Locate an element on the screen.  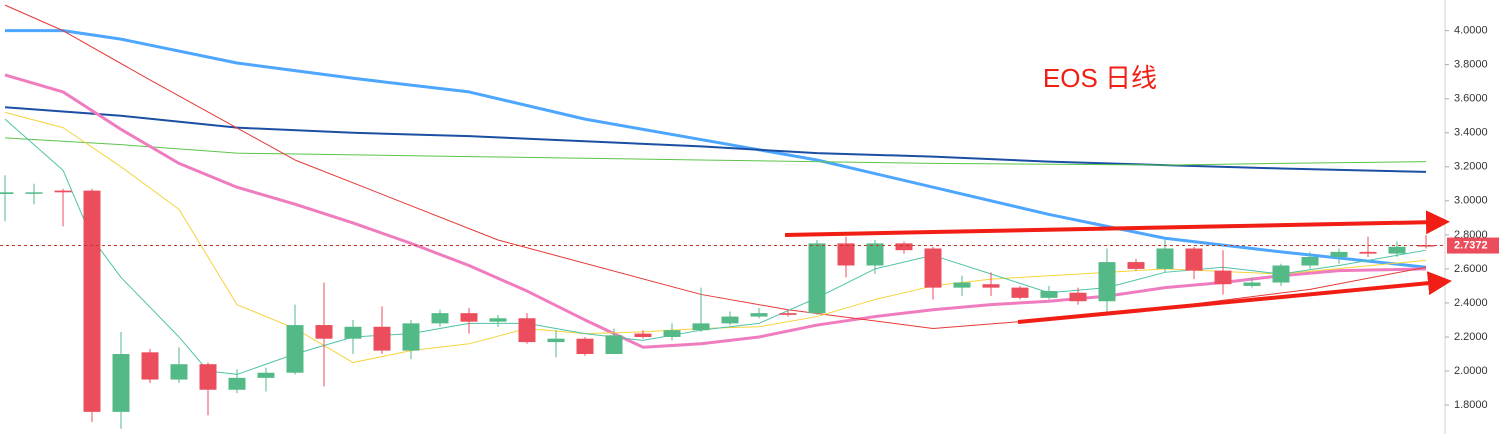
y-tick-label: 2.2000 is located at coordinates (1471, 337).